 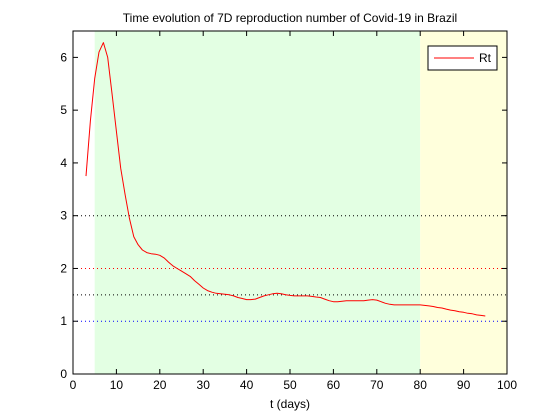 I want to click on x-tick-label: 70, so click(x=377, y=385).